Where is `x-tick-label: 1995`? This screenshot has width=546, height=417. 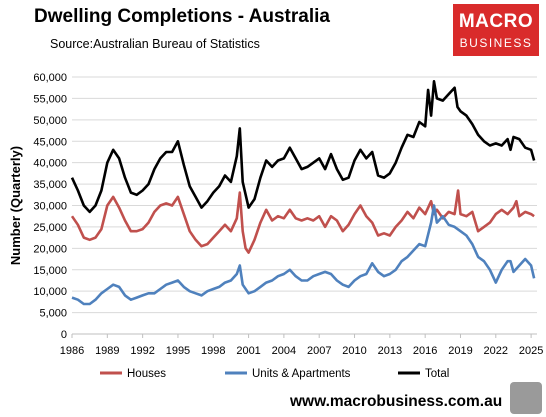 x-tick-label: 1995 is located at coordinates (178, 351).